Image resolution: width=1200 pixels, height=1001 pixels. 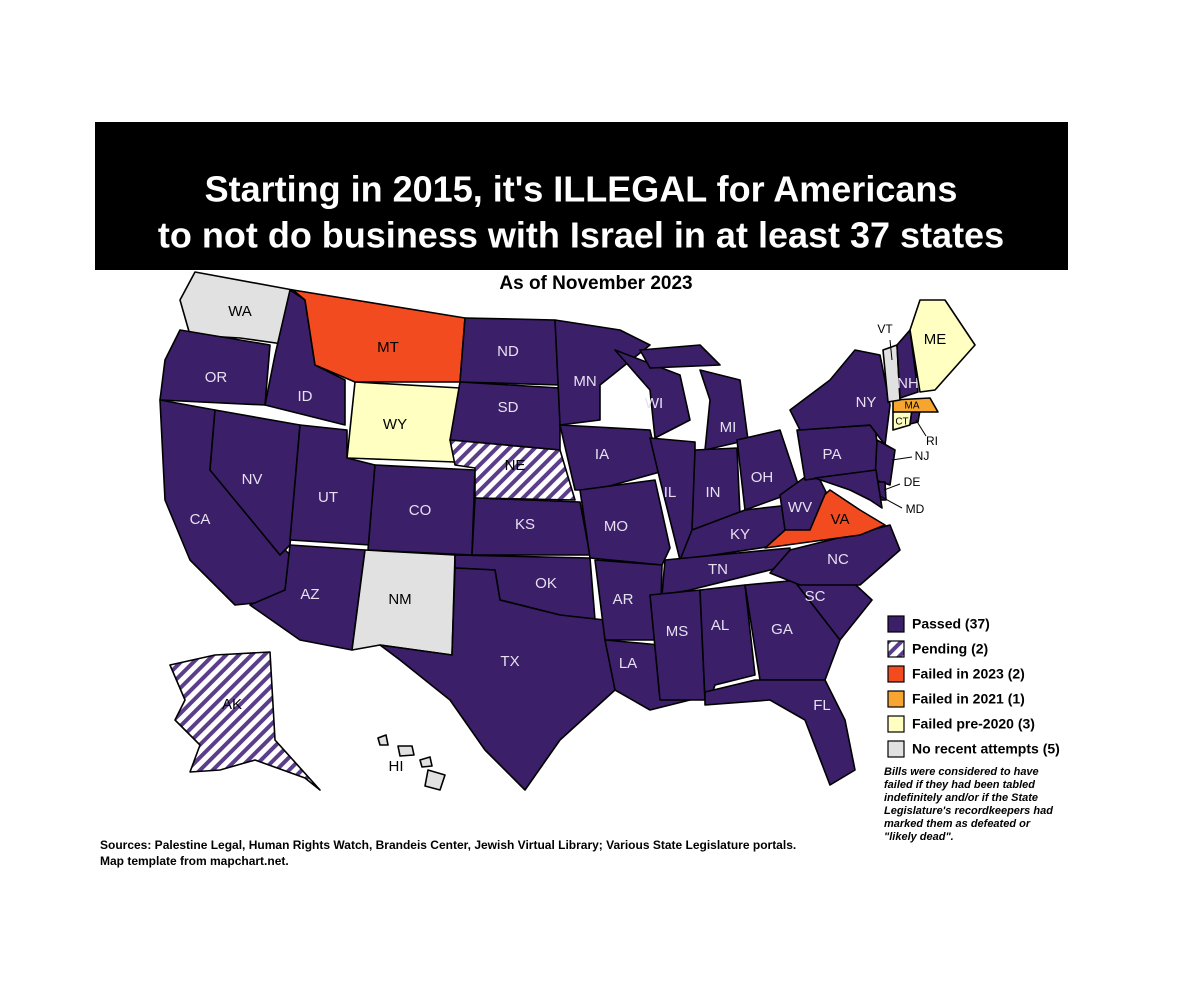 I want to click on state-label: MD, so click(x=915, y=509).